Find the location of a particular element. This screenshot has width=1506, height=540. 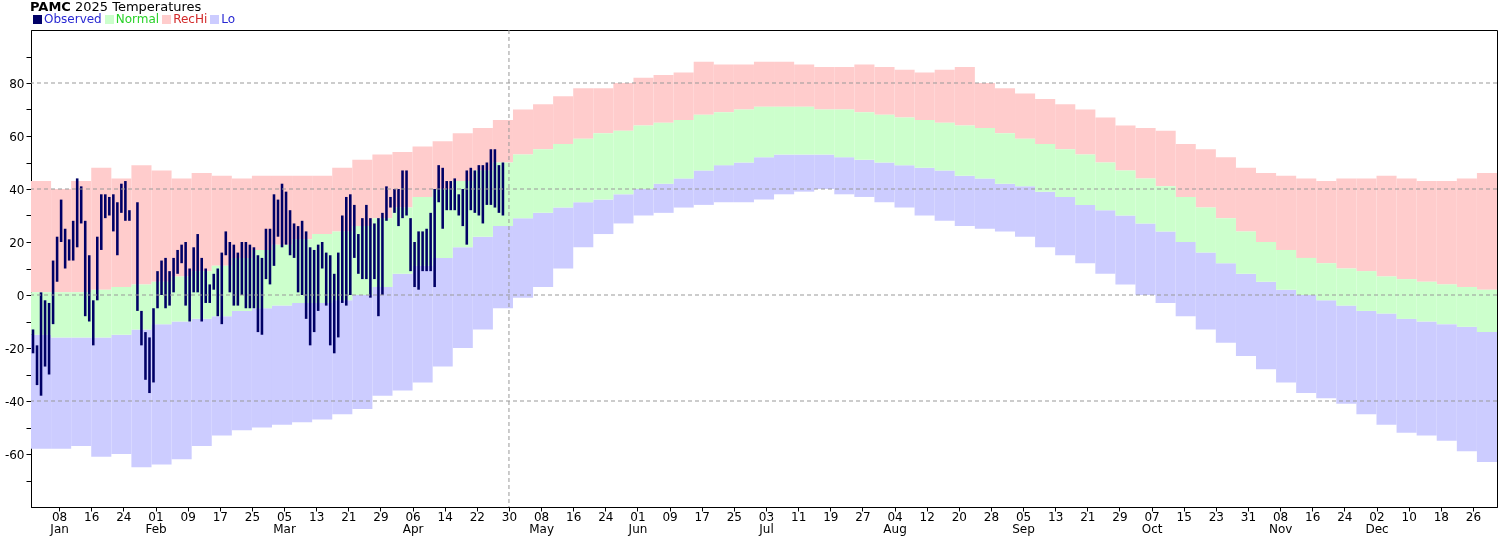

y-tick-label: 40 is located at coordinates (17, 189).